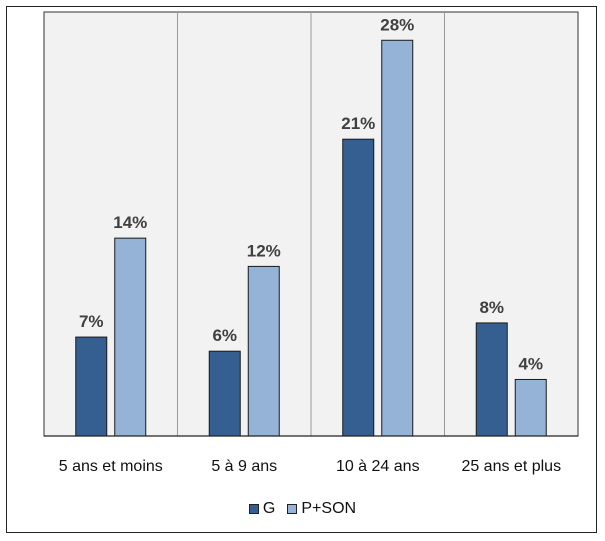 The height and width of the screenshot is (541, 605). What do you see at coordinates (358, 123) in the screenshot?
I see `data-label: 21%` at bounding box center [358, 123].